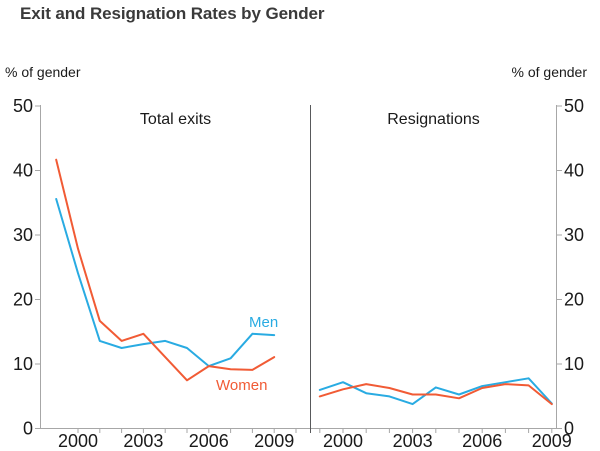 The width and height of the screenshot is (600, 451). I want to click on panel-title: Total exits, so click(175, 119).